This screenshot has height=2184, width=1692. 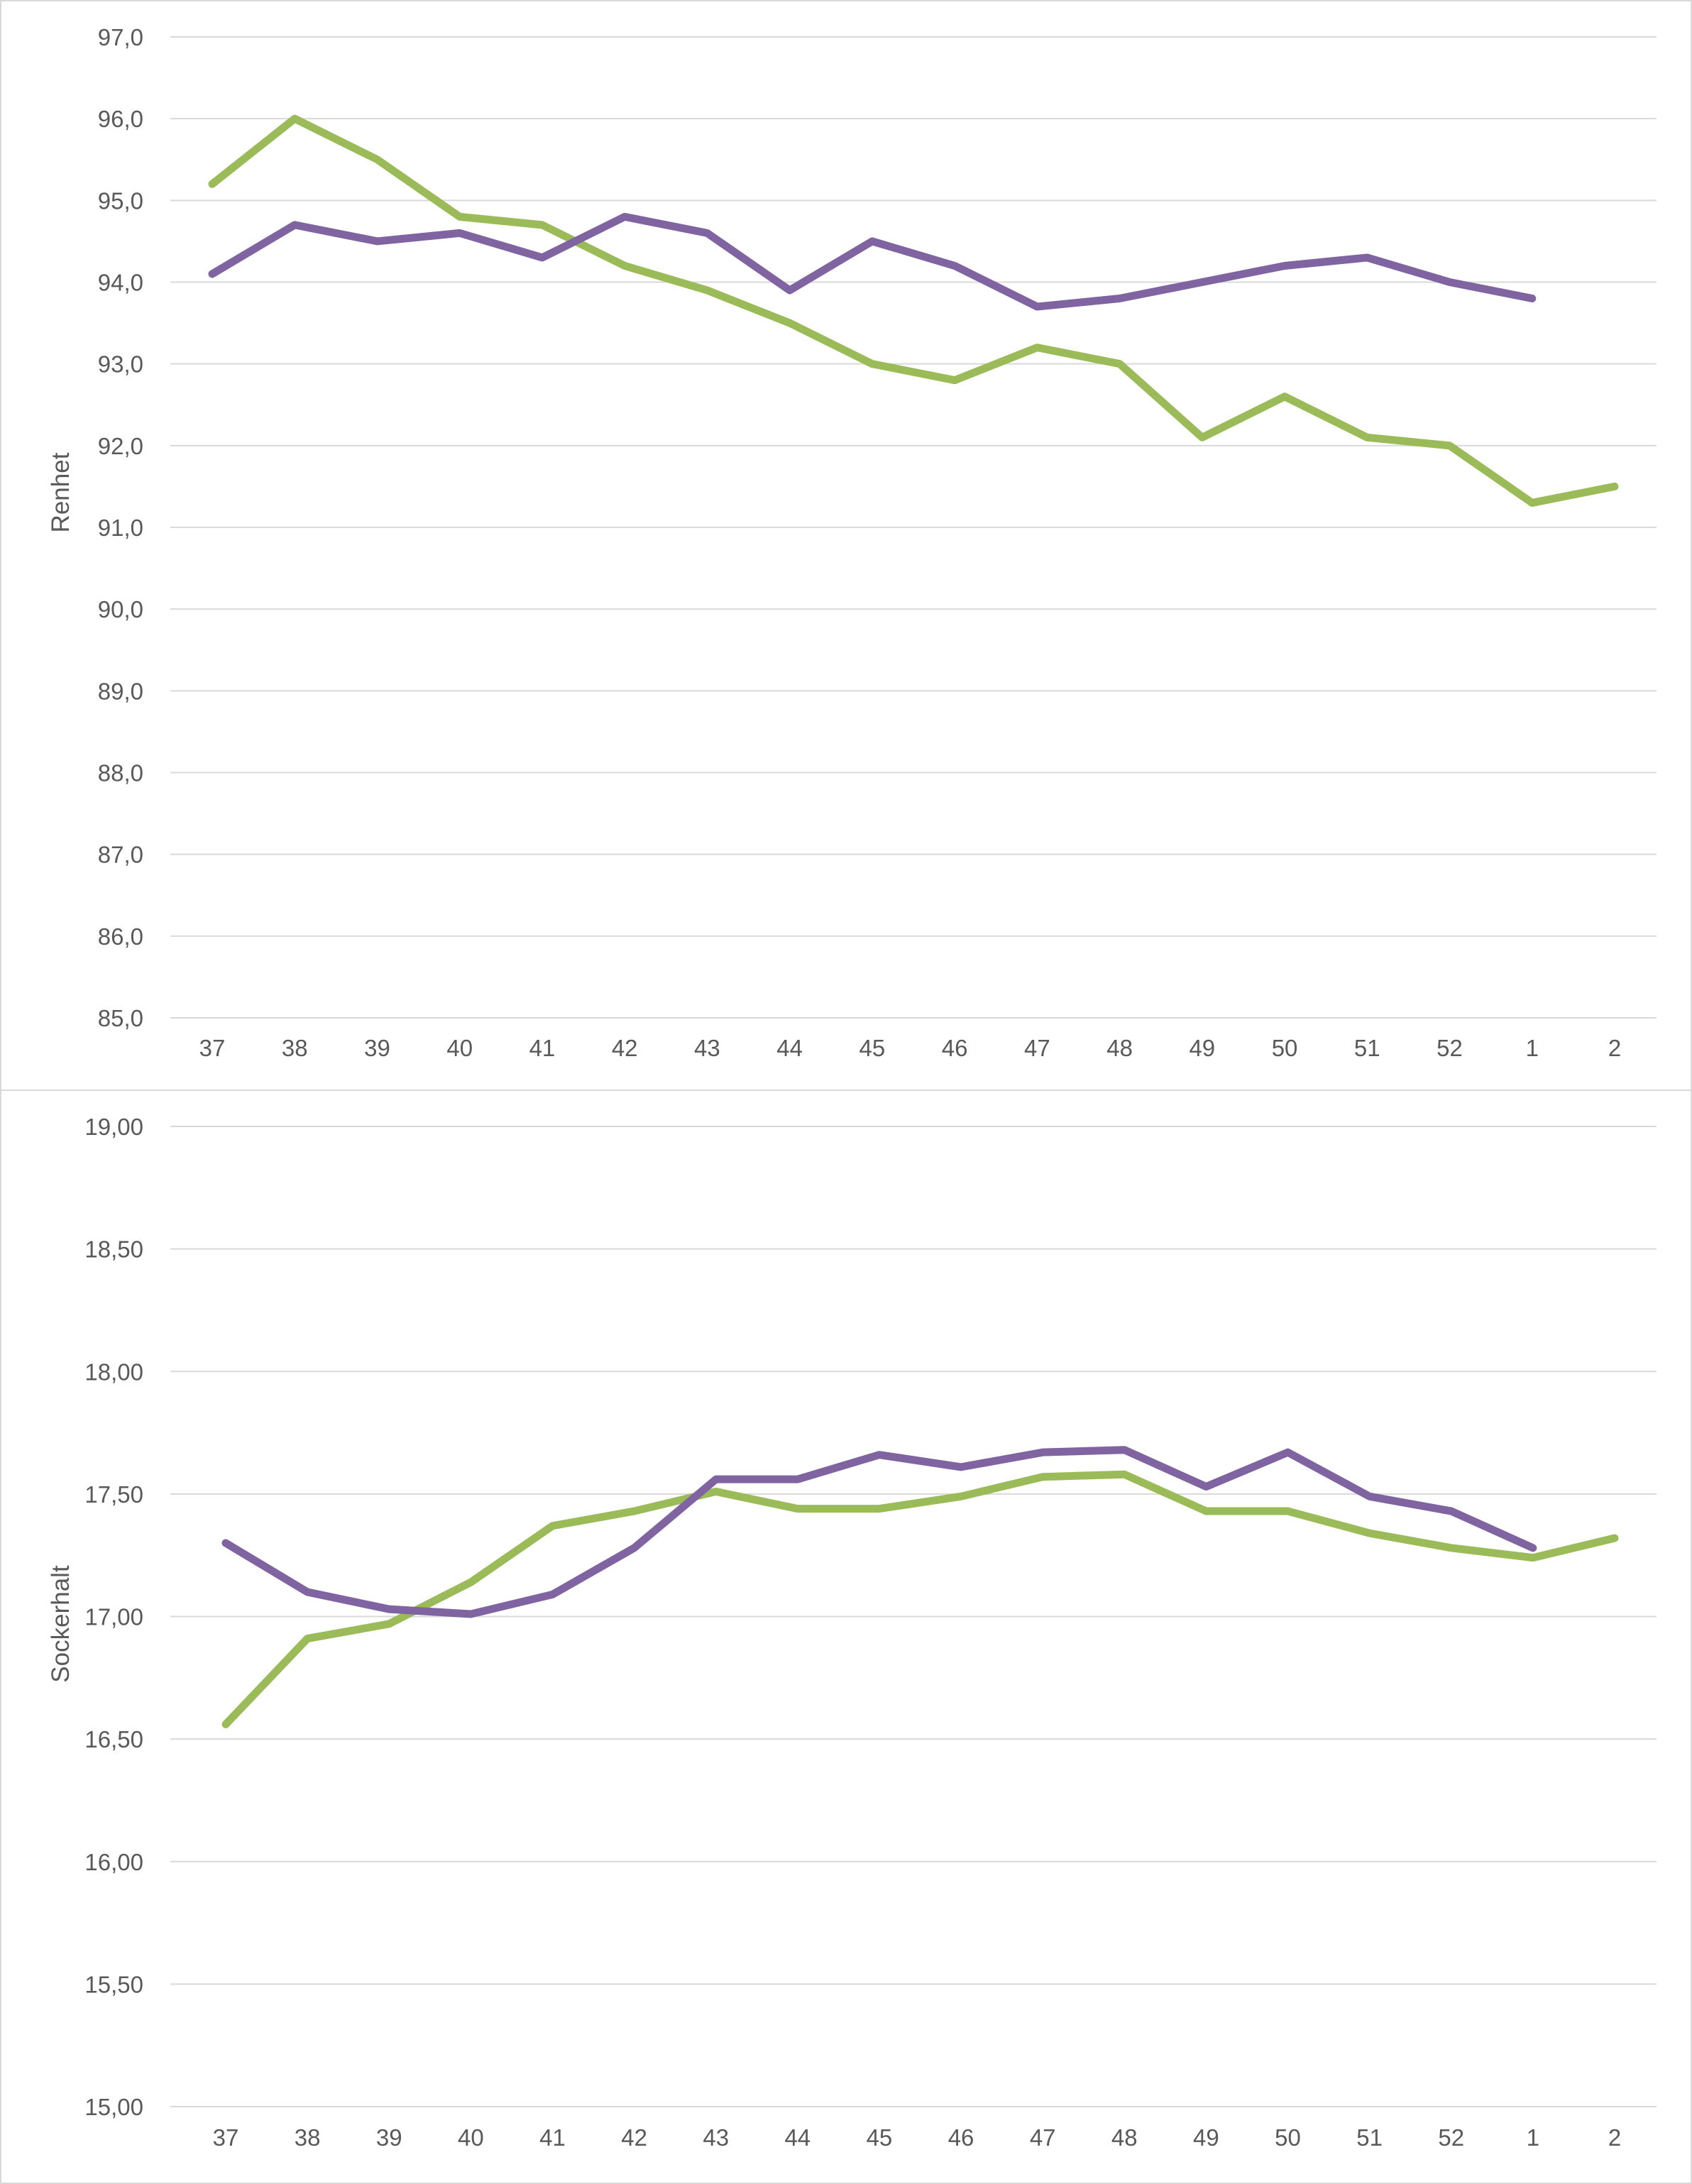 I want to click on y-tick-label: 85,0, so click(x=120, y=1018).